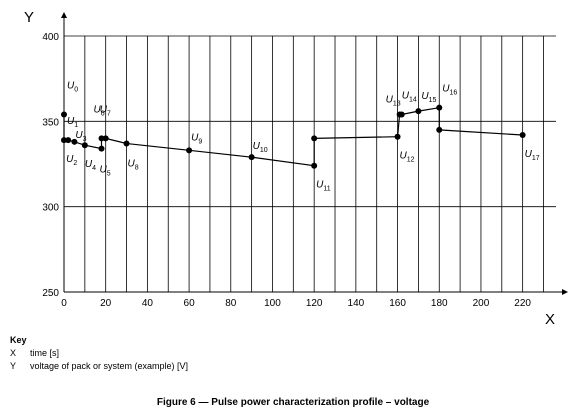 The height and width of the screenshot is (415, 586). I want to click on key-row-x: X time [s], so click(99, 353).